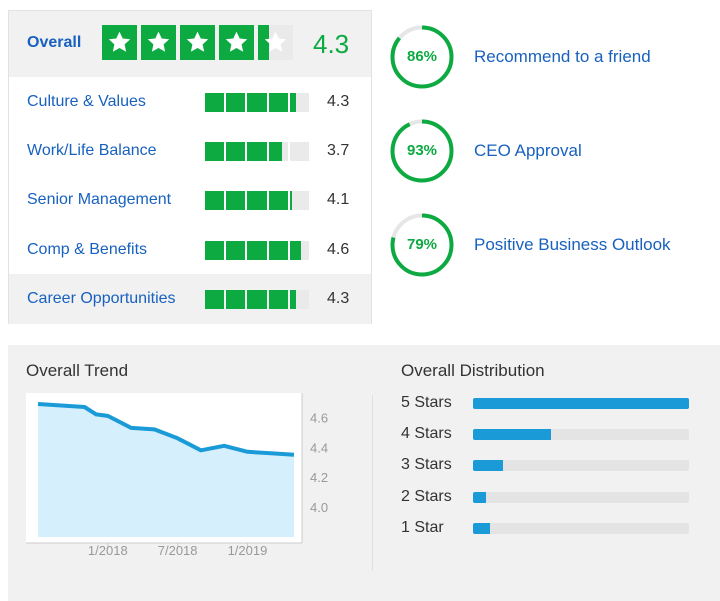 The height and width of the screenshot is (601, 720). I want to click on trend-area, so click(166, 470).